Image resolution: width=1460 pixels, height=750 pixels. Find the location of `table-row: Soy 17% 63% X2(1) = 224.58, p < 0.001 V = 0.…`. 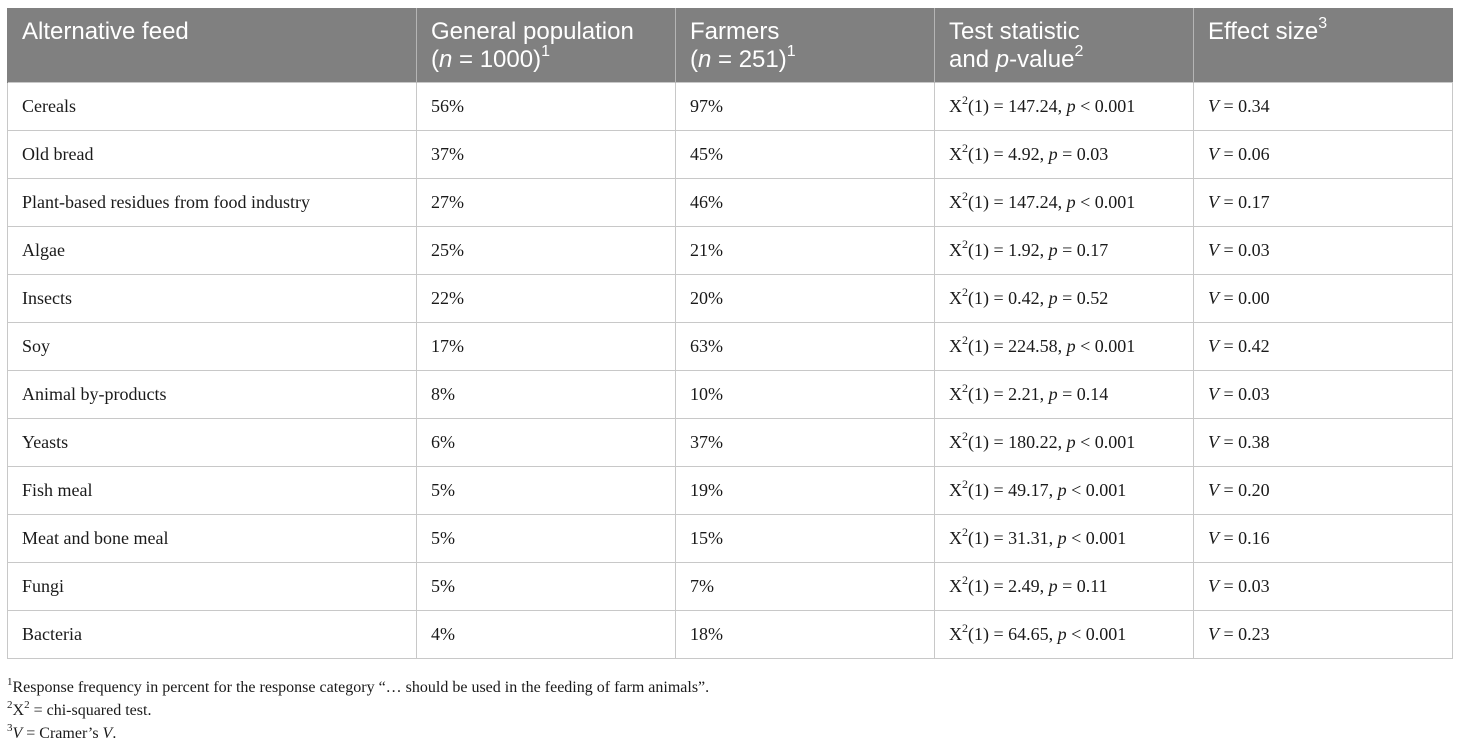

table-row: Soy 17% 63% X2(1) = 224.58, p < 0.001 V = 0.… is located at coordinates (730, 346).